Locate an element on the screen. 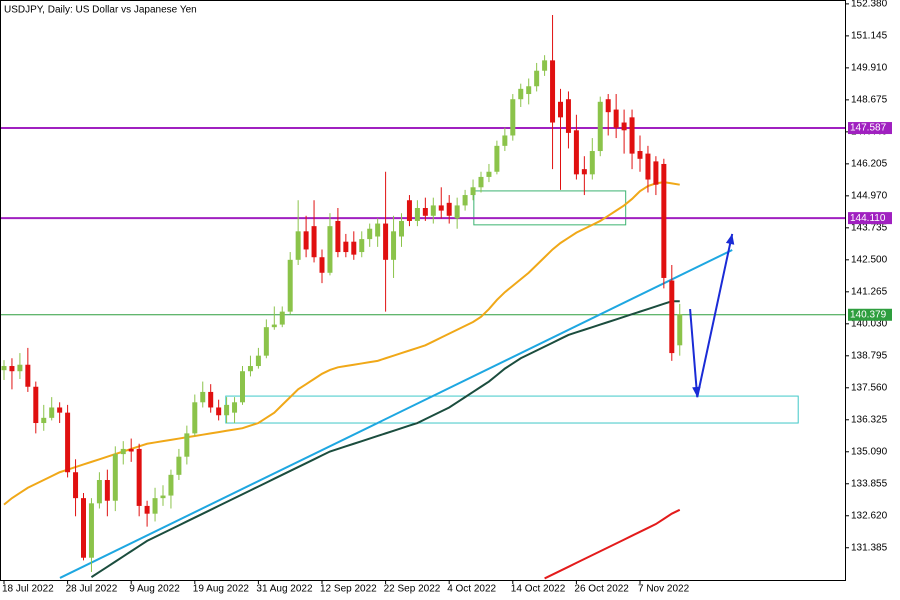 This screenshot has width=900, height=600. x-tick-label: 7 Nov 2022 is located at coordinates (664, 589).